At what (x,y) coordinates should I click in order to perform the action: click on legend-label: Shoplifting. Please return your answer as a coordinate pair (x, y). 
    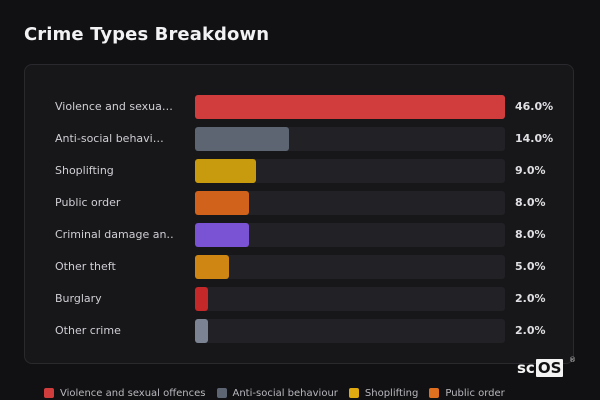
    Looking at the image, I should click on (391, 393).